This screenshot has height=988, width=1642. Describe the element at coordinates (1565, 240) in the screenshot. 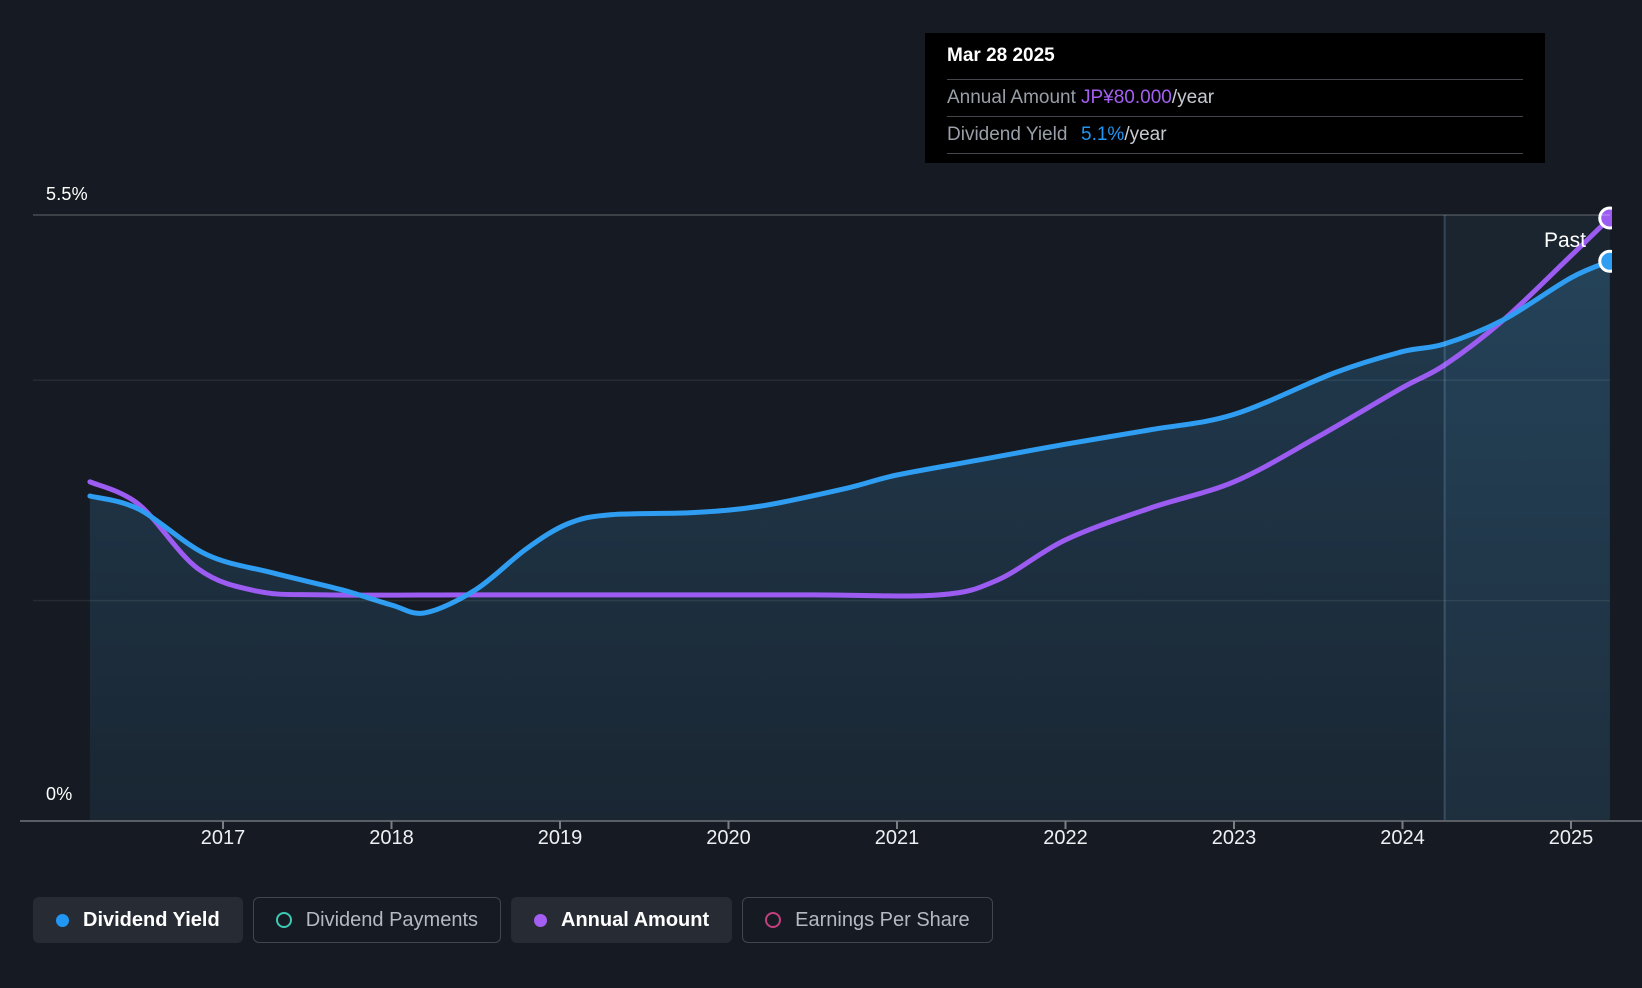

I see `past-region-label: Past` at that location.